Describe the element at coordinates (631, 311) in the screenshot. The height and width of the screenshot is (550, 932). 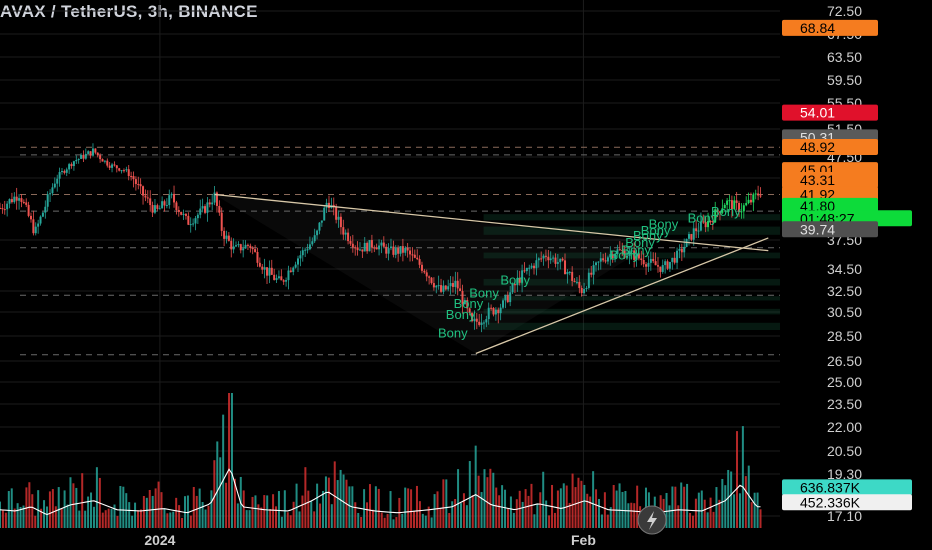
I see `zone-box` at that location.